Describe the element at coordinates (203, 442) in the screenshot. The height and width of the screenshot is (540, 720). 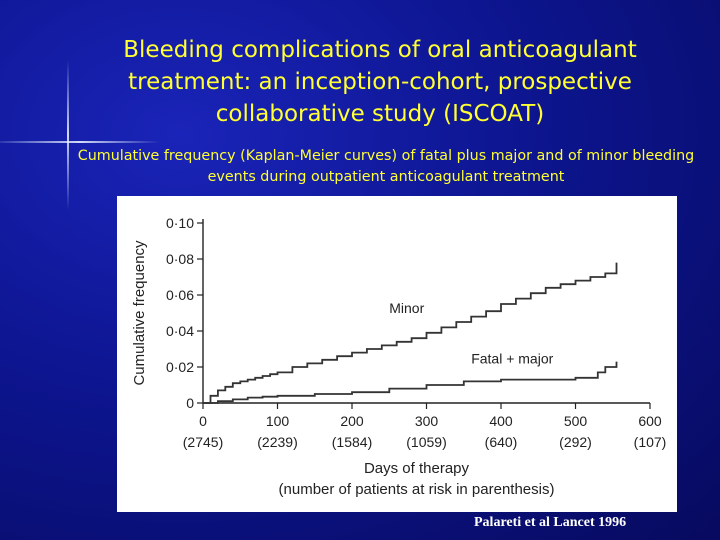
I see `at-risk-label: (2745)` at that location.